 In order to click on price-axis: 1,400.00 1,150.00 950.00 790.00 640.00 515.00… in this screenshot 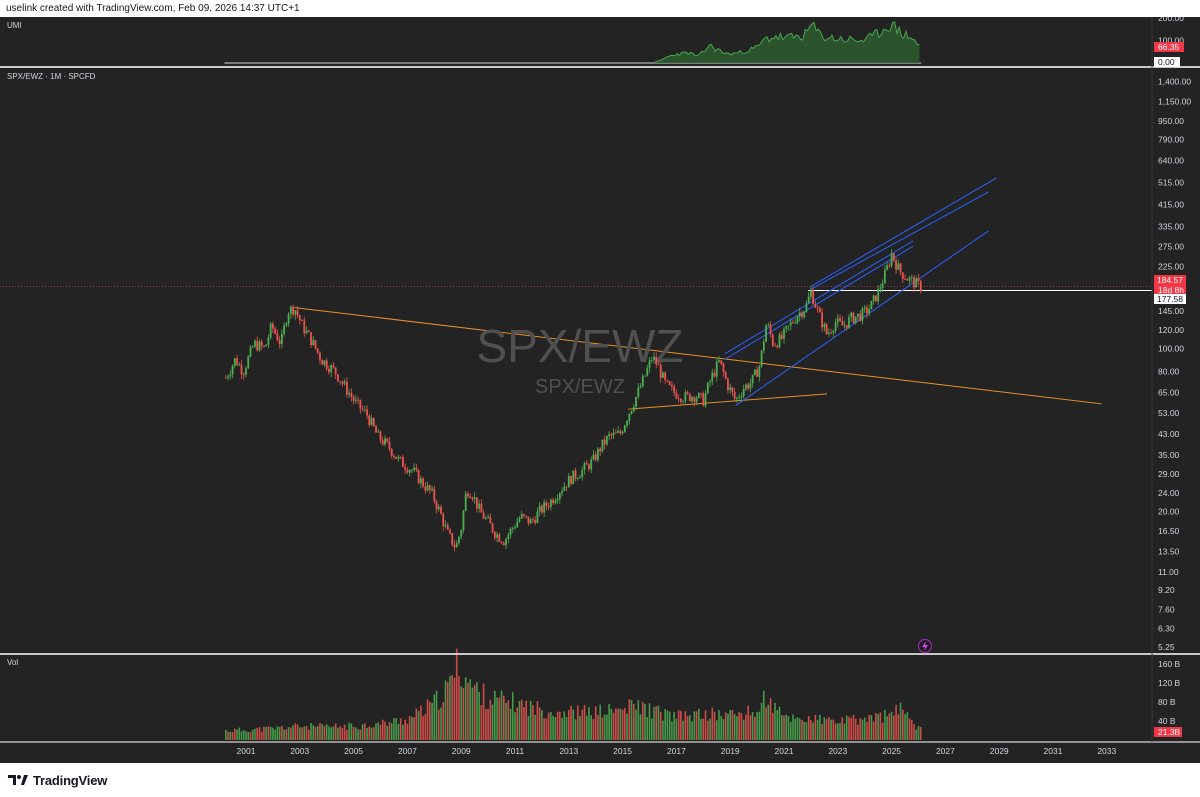, I will do `click(1174, 371)`.